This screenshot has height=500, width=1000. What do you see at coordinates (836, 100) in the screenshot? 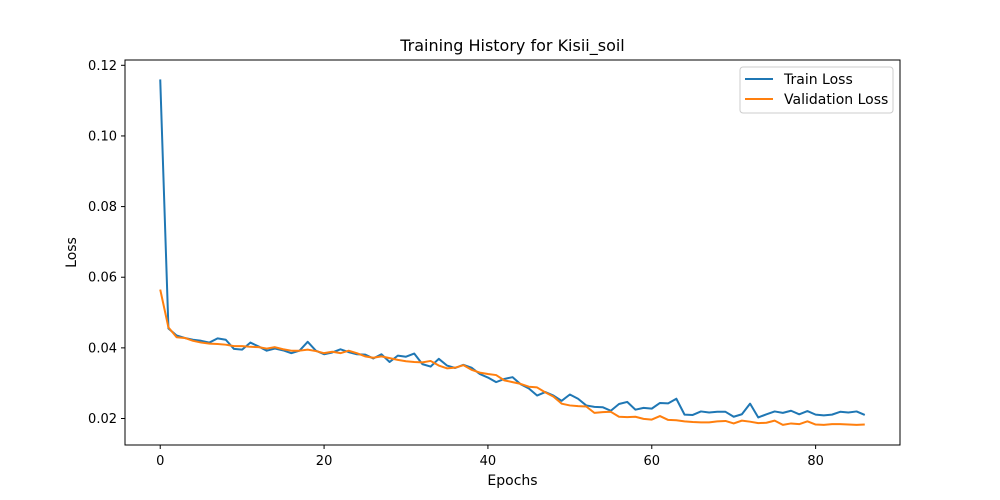
I see `legend-label-validation-loss: Validation Loss` at bounding box center [836, 100].